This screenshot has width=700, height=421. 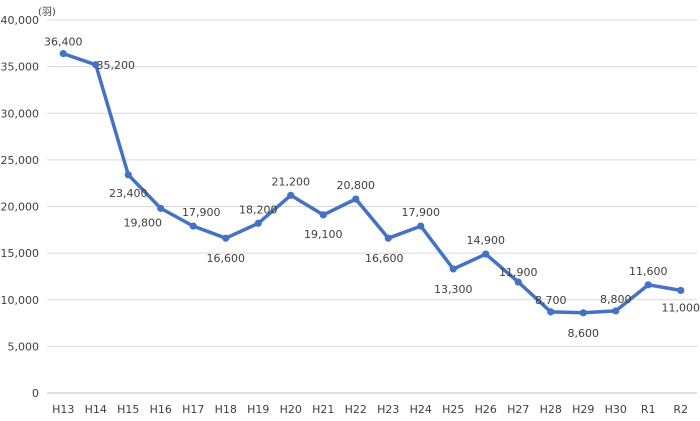 What do you see at coordinates (63, 409) in the screenshot?
I see `x-tick-label: H13` at bounding box center [63, 409].